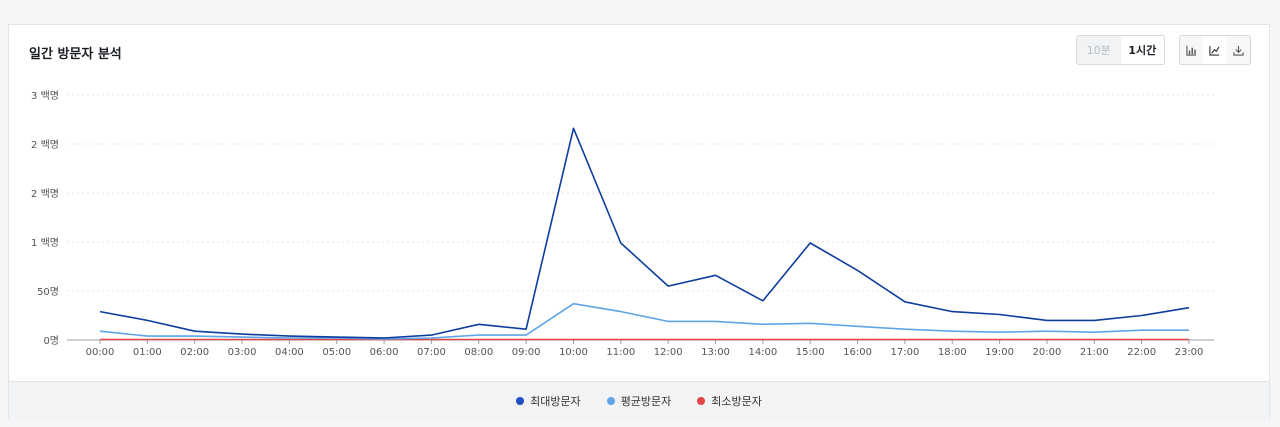 The width and height of the screenshot is (1280, 427). Describe the element at coordinates (48, 292) in the screenshot. I see `y-tick-label: 50명` at that location.